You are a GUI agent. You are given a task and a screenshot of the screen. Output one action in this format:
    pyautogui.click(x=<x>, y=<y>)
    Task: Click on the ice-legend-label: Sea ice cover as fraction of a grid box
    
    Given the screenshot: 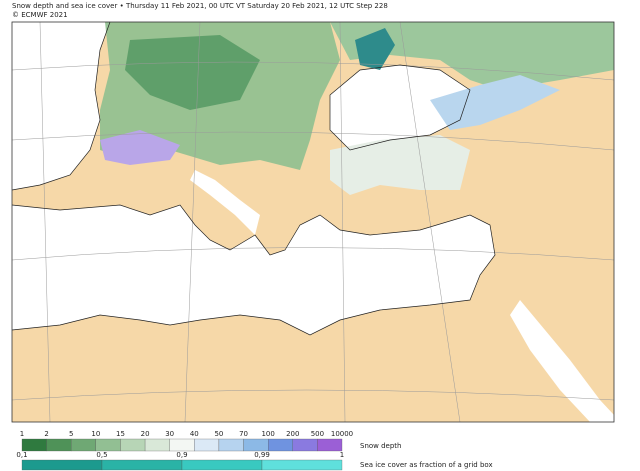 What is the action you would take?
    pyautogui.click(x=426, y=465)
    